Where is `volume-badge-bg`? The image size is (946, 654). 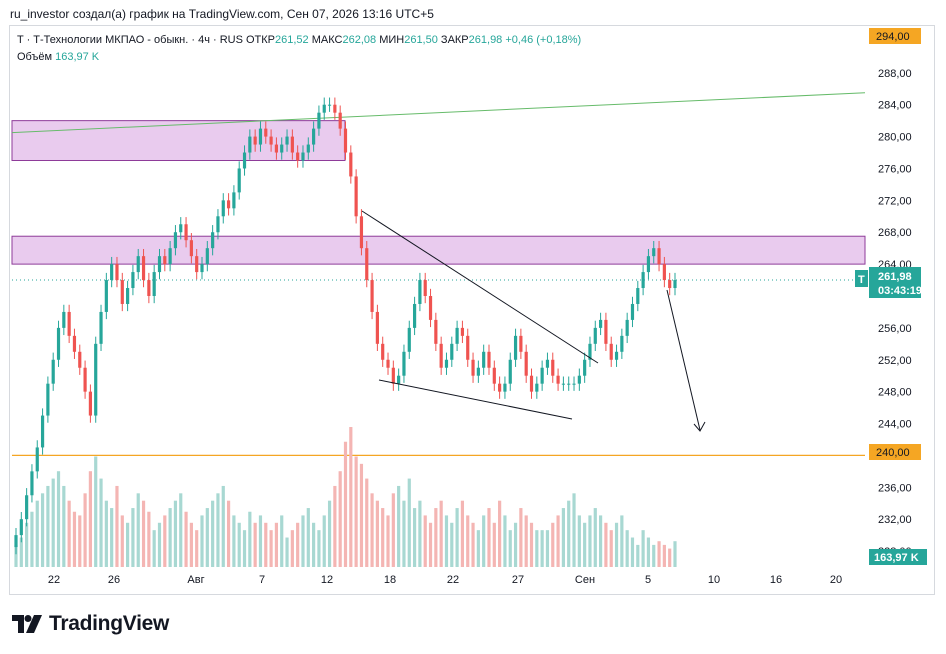 volume-badge-bg is located at coordinates (898, 557).